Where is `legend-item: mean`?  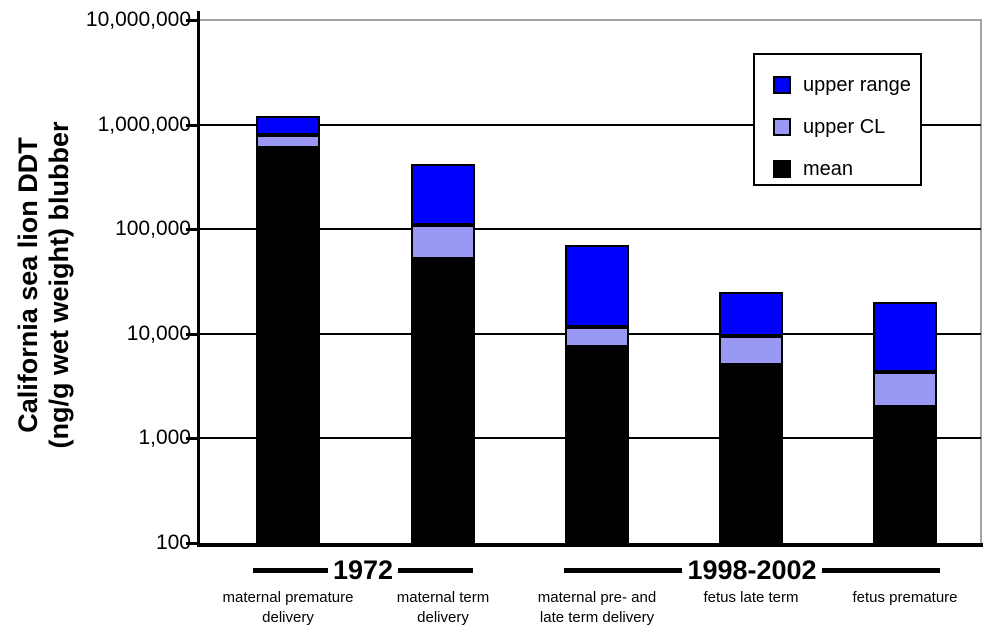 legend-item: mean is located at coordinates (846, 169).